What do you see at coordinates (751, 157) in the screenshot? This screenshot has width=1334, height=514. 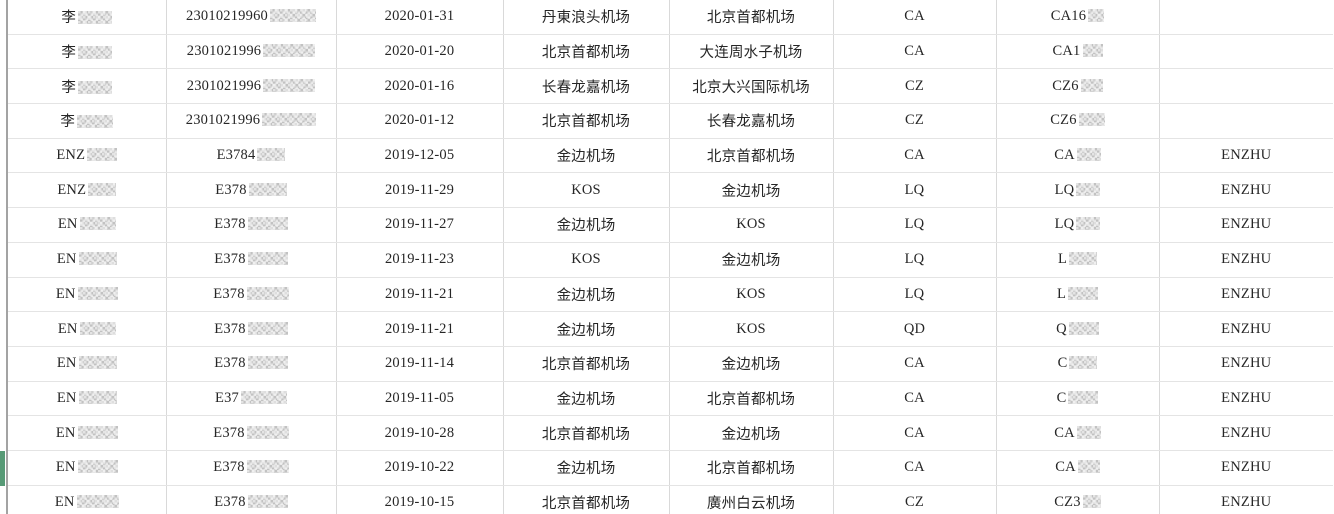 I see `arrival-airport-text: 北京首都机场` at bounding box center [751, 157].